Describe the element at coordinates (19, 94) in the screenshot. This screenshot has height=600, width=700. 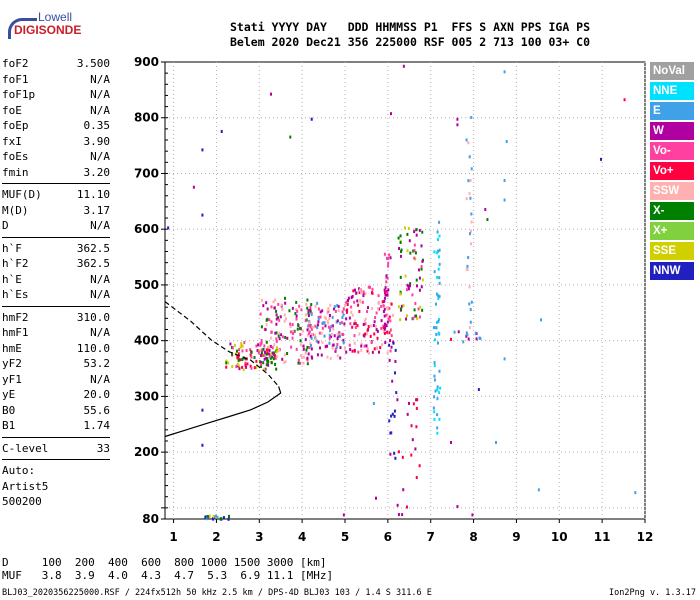
I see `param-label: foF1p` at that location.